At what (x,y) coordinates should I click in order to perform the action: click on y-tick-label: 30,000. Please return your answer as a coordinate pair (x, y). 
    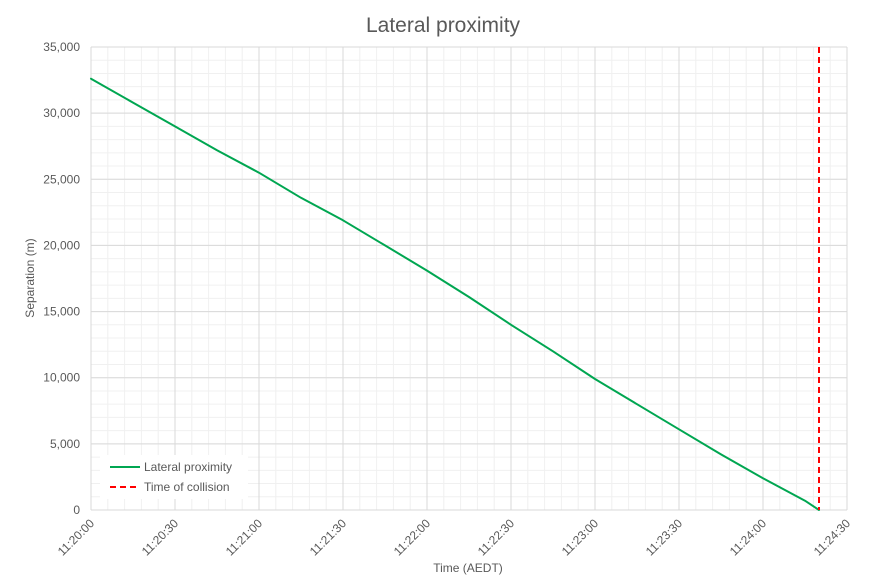
    Looking at the image, I should click on (61, 113).